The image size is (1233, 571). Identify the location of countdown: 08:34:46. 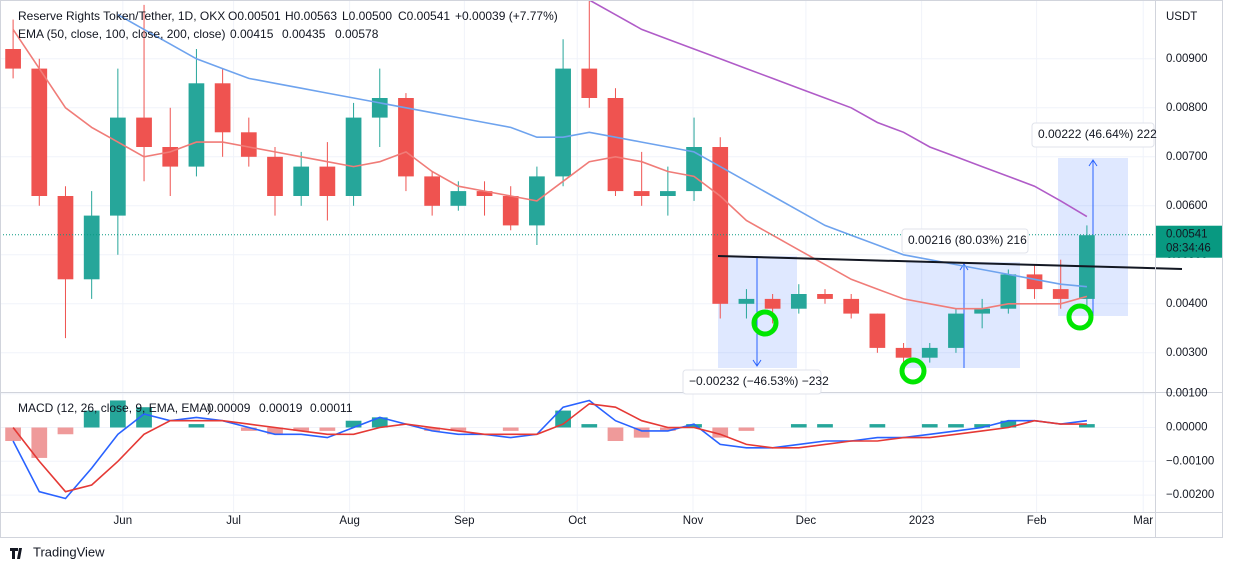
(1188, 249).